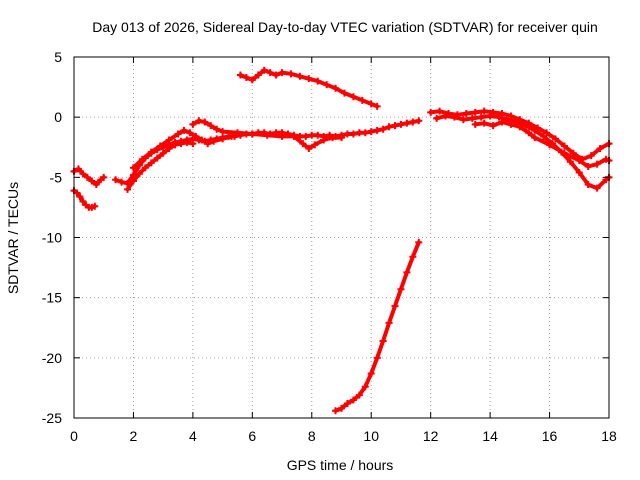  What do you see at coordinates (134, 436) in the screenshot?
I see `x-tick-label: 2` at bounding box center [134, 436].